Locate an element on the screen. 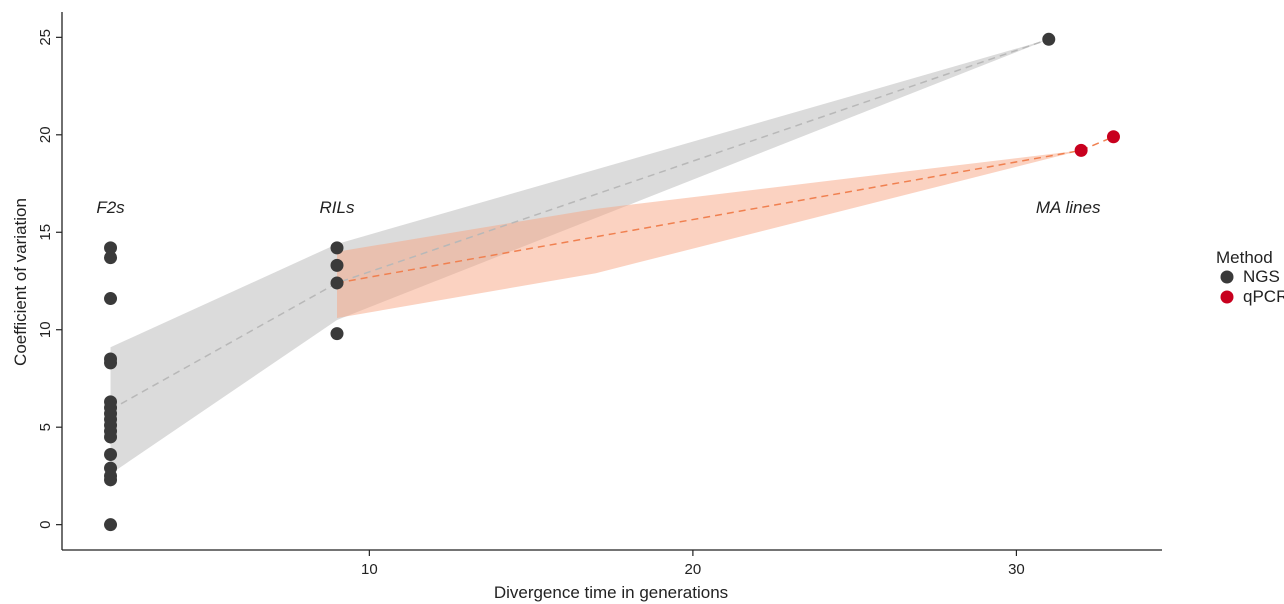  x-axis-title: Divergence time in generations is located at coordinates (611, 592).